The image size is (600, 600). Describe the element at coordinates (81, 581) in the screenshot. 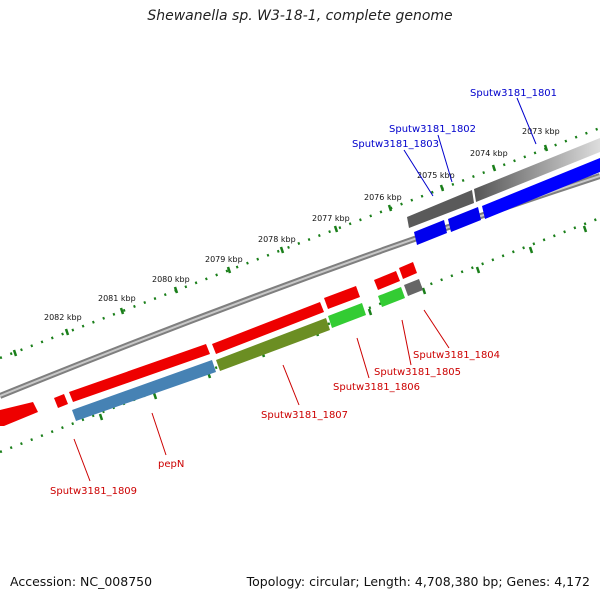

I see `accession-text: Accession: NC_008750` at that location.